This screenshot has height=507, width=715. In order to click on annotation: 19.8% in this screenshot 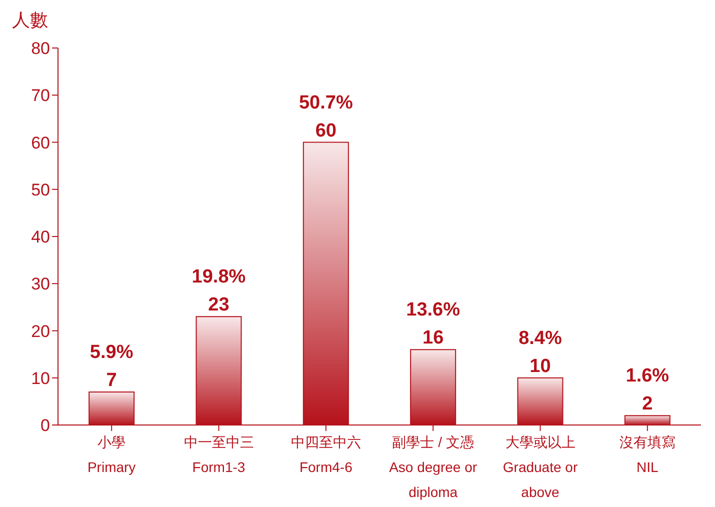, I will do `click(219, 277)`.